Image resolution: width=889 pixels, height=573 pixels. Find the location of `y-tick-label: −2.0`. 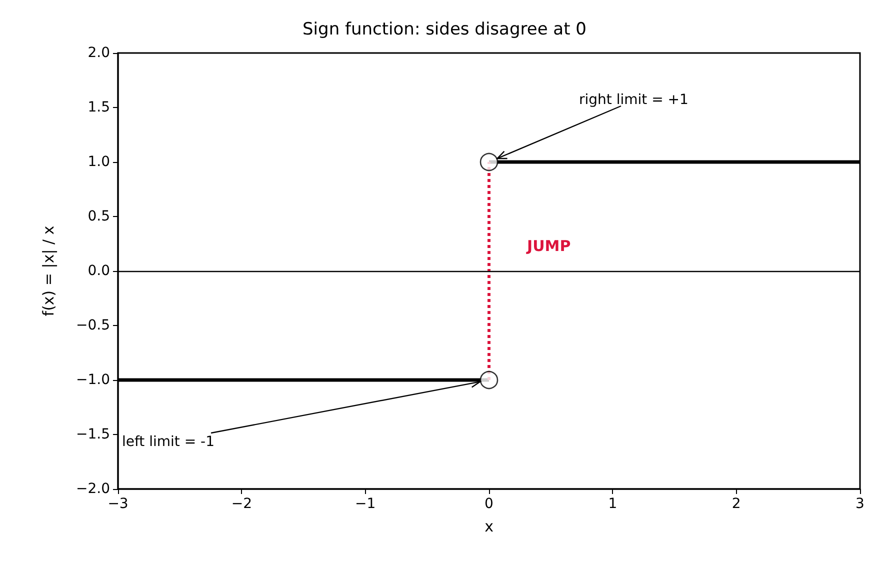

y-tick-label: −2.0 is located at coordinates (93, 489).